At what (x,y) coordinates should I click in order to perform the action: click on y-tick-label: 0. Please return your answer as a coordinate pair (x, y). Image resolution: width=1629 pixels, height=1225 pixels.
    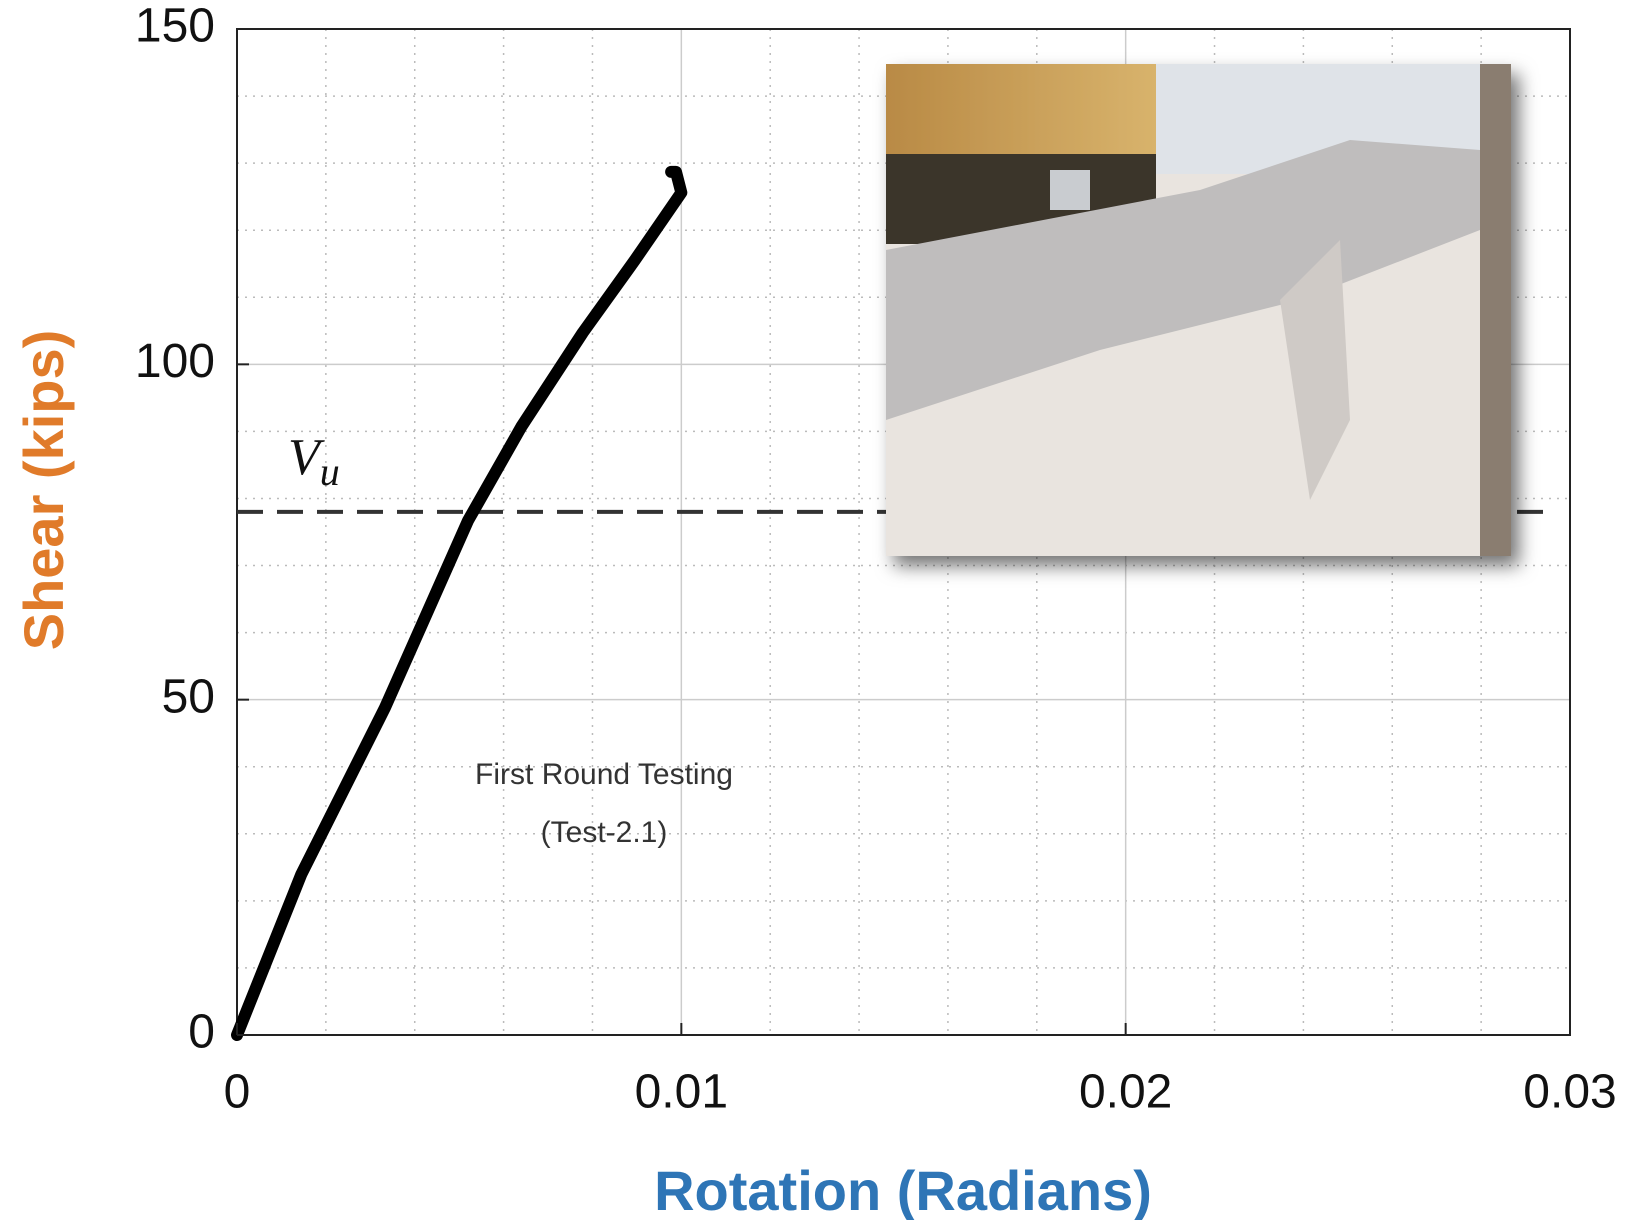
    Looking at the image, I should click on (201, 1032).